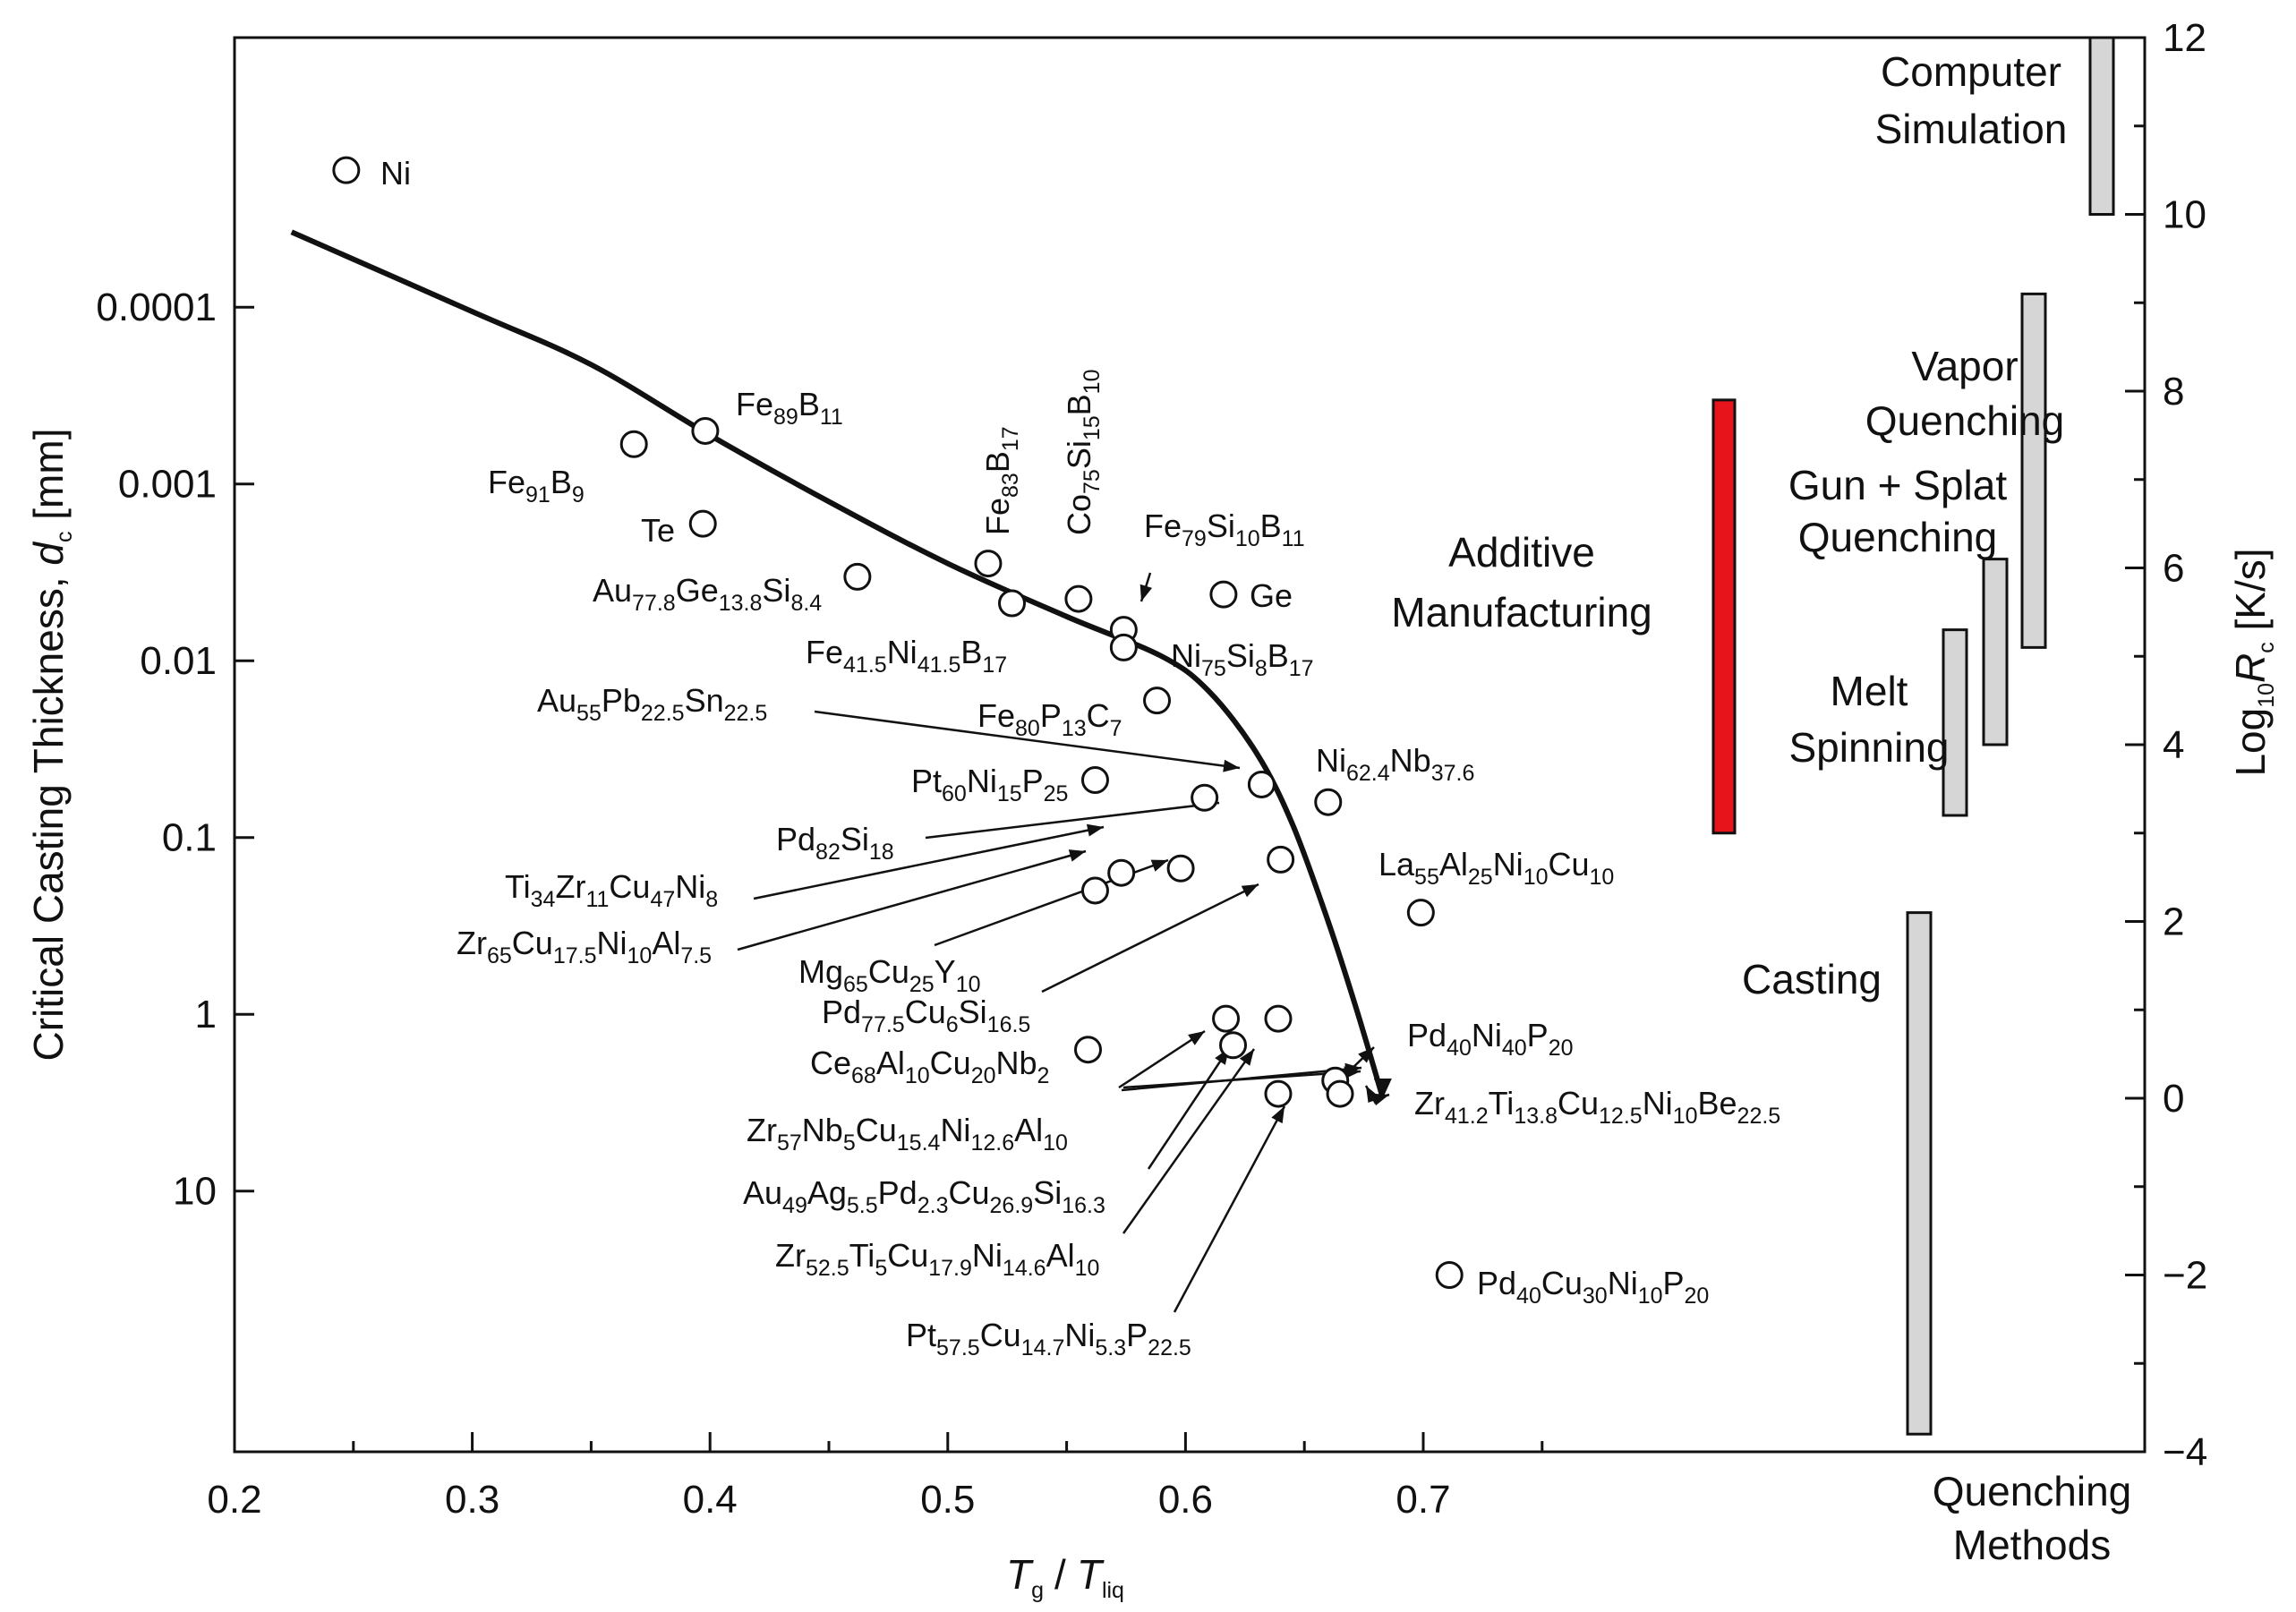 The height and width of the screenshot is (1612, 2296). I want to click on point-te, so click(702, 523).